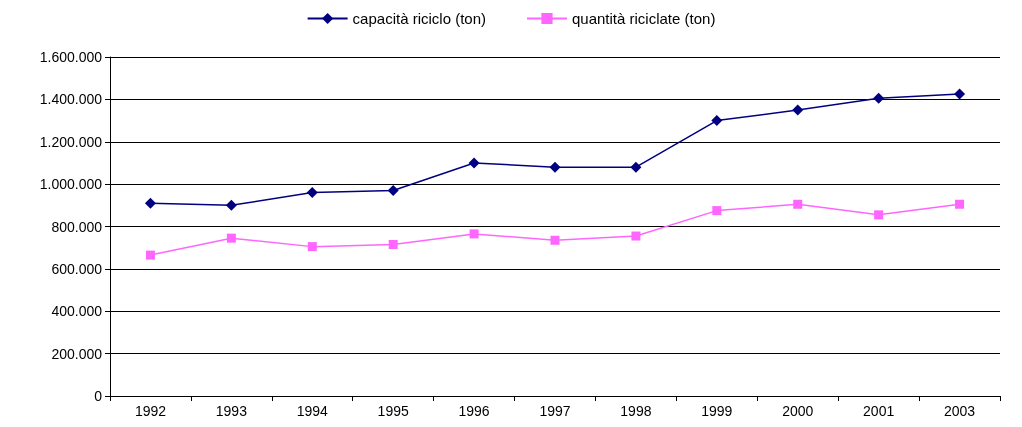 The image size is (1022, 427). Describe the element at coordinates (71, 184) in the screenshot. I see `y-tick-label: 1.000.000` at that location.